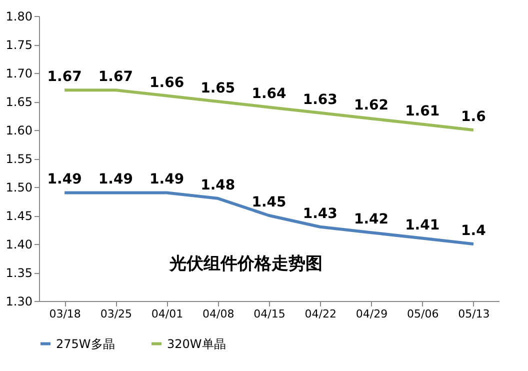 This screenshot has height=371, width=528. Describe the element at coordinates (196, 343) in the screenshot. I see `legend-label: 320W单晶` at that location.